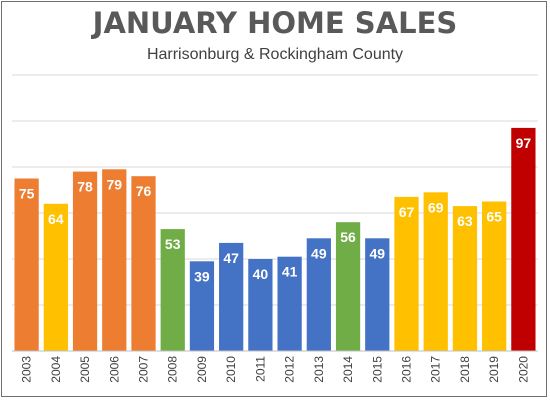 The height and width of the screenshot is (400, 550). Describe the element at coordinates (348, 286) in the screenshot. I see `bar-2014` at that location.